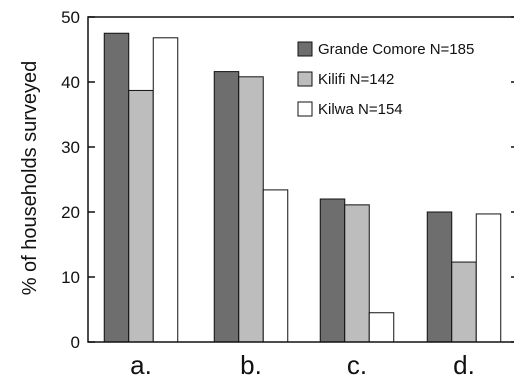 The image size is (514, 381). What do you see at coordinates (141, 365) in the screenshot?
I see `x-tick-label-1: a.` at bounding box center [141, 365].